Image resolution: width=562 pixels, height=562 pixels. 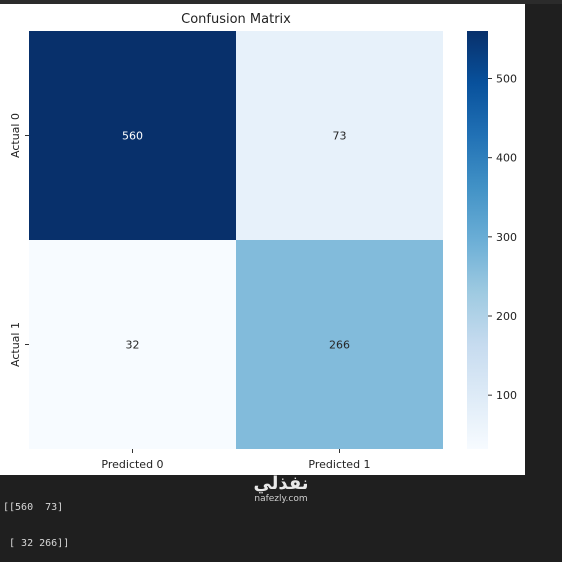 I want to click on watermark-logo: نفذلي nafezly.com, so click(x=281, y=489).